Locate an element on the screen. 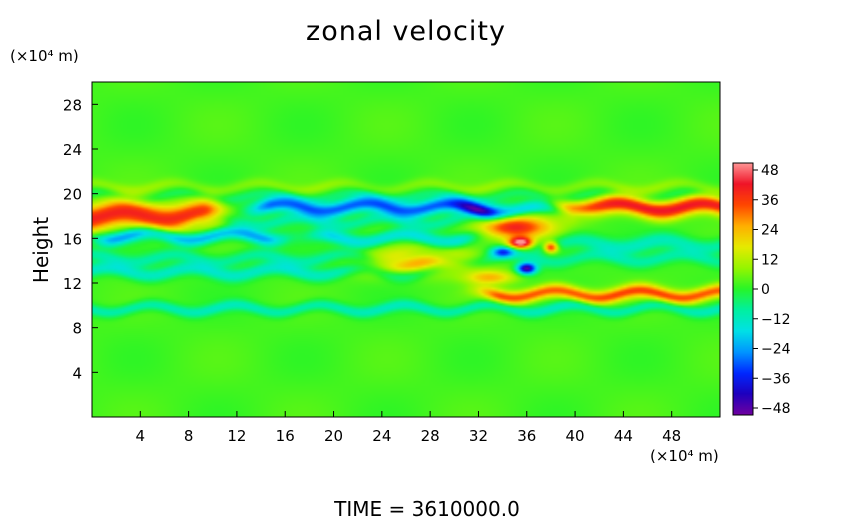 The image size is (854, 519). y-tick-label: 20 is located at coordinates (72, 195).